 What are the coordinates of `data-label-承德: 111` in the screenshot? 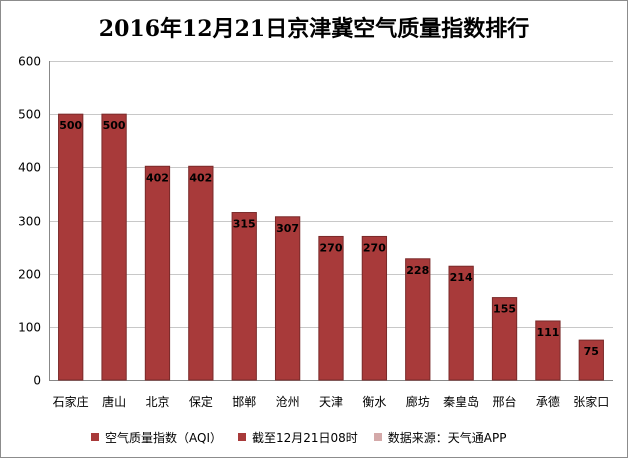 It's located at (547, 332).